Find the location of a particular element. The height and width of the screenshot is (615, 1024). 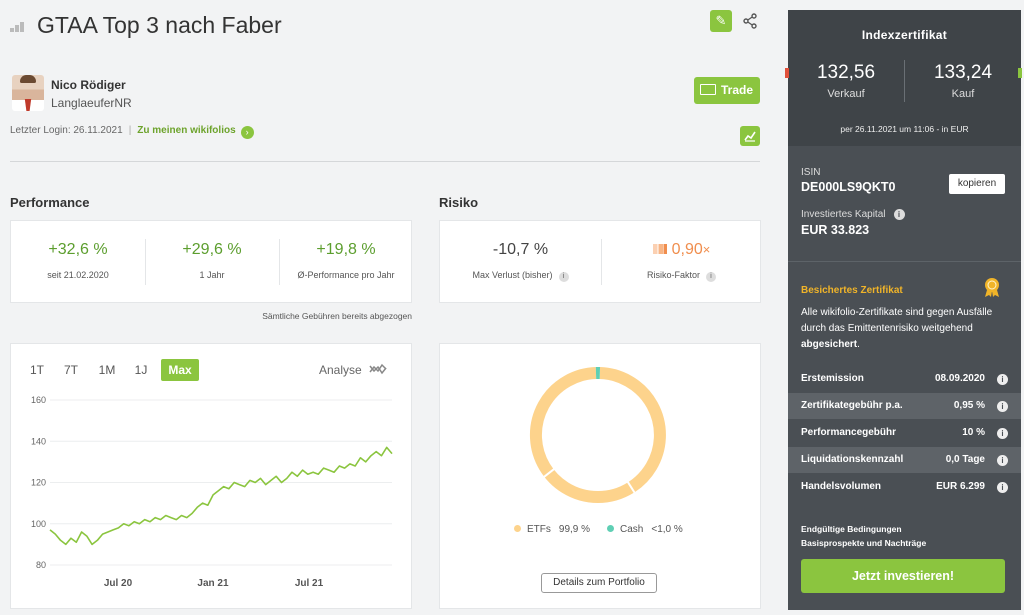

secured-bold: abgesichert is located at coordinates (829, 344).